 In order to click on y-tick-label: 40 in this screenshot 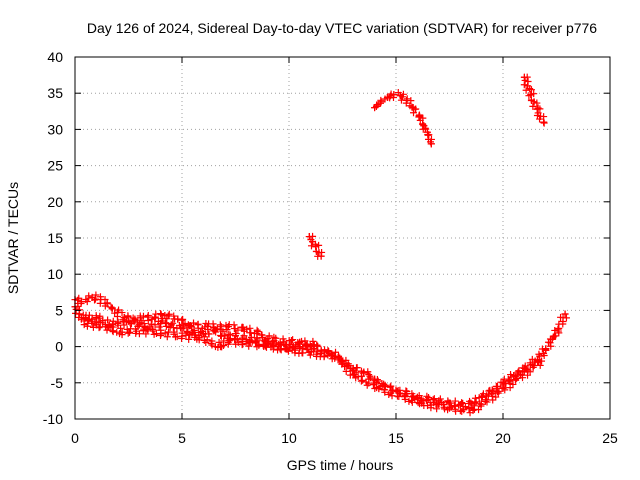, I will do `click(55, 57)`.